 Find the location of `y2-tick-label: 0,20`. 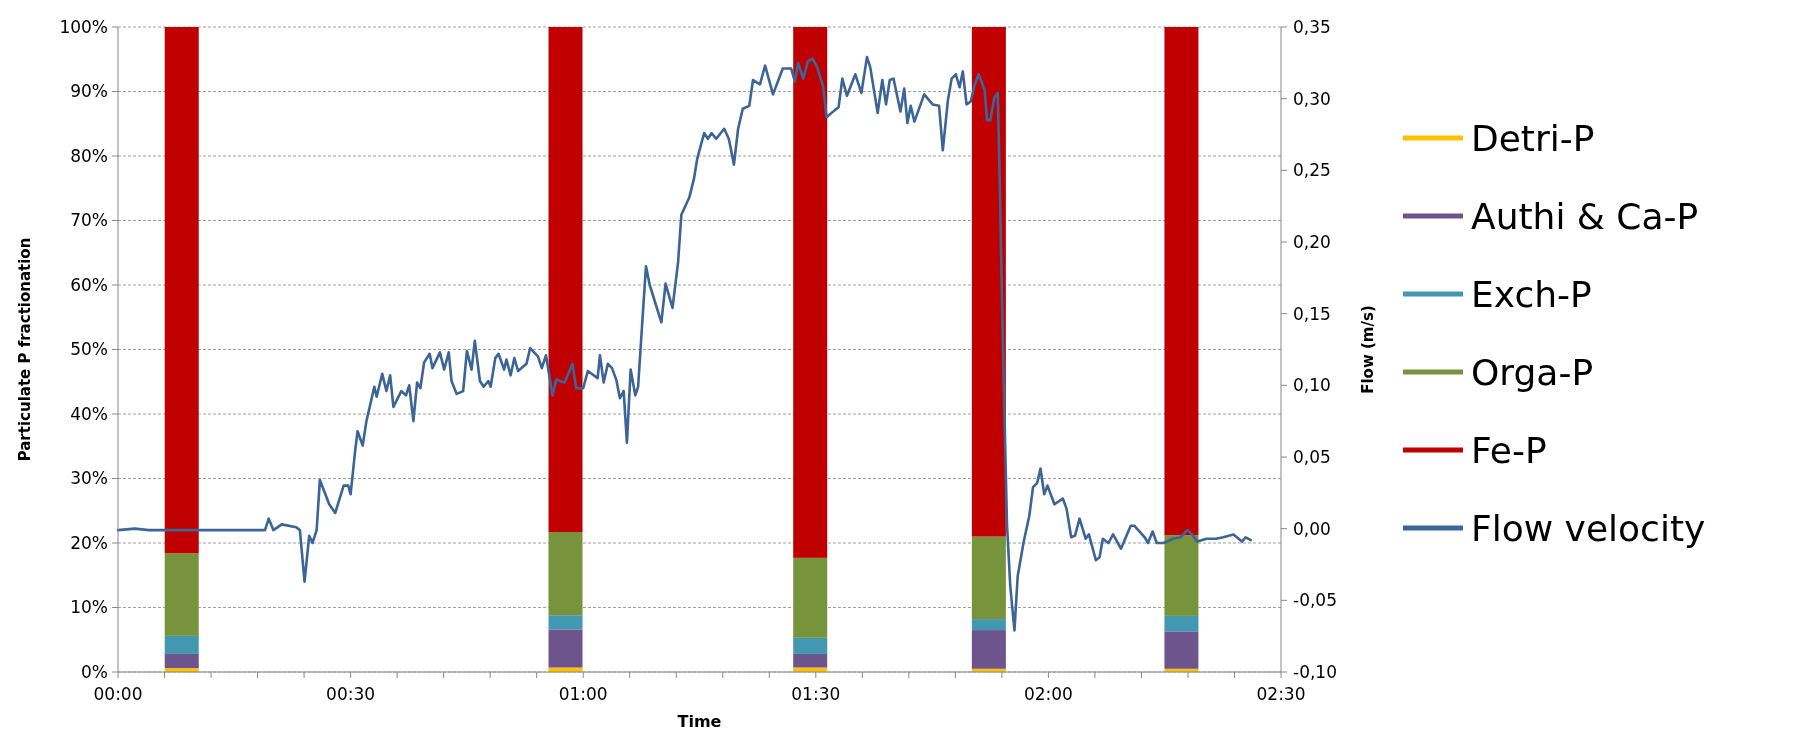

y2-tick-label: 0,20 is located at coordinates (1312, 241).